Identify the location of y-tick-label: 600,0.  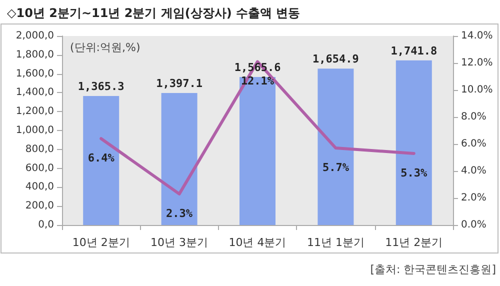
(39, 168).